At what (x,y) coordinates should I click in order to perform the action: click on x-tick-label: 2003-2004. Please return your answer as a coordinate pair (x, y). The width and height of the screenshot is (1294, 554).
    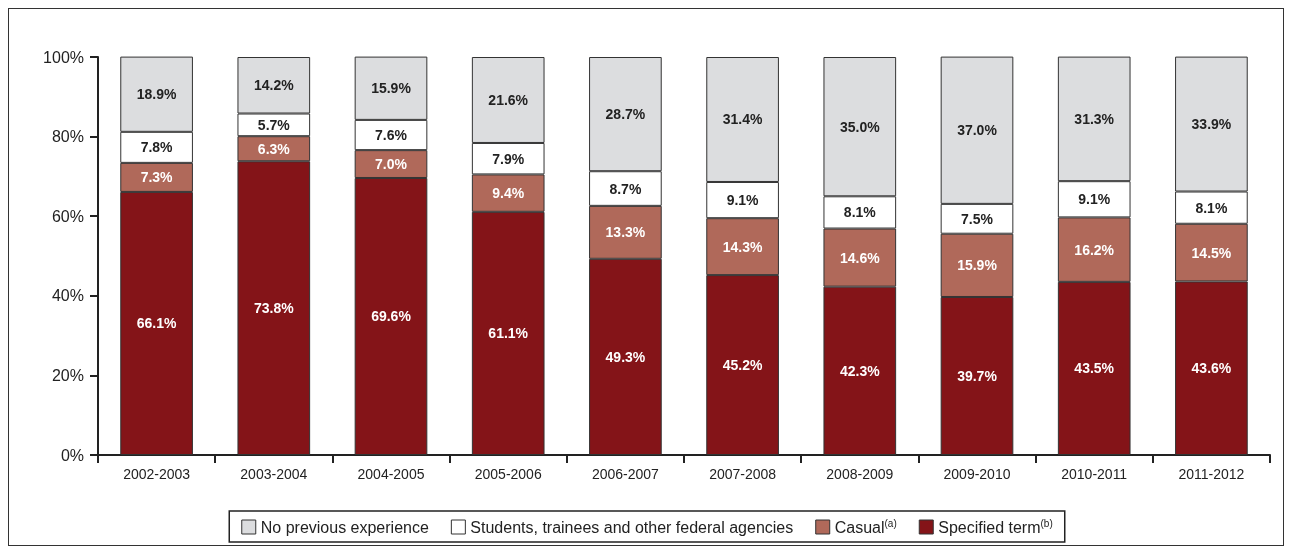
    Looking at the image, I should click on (274, 474).